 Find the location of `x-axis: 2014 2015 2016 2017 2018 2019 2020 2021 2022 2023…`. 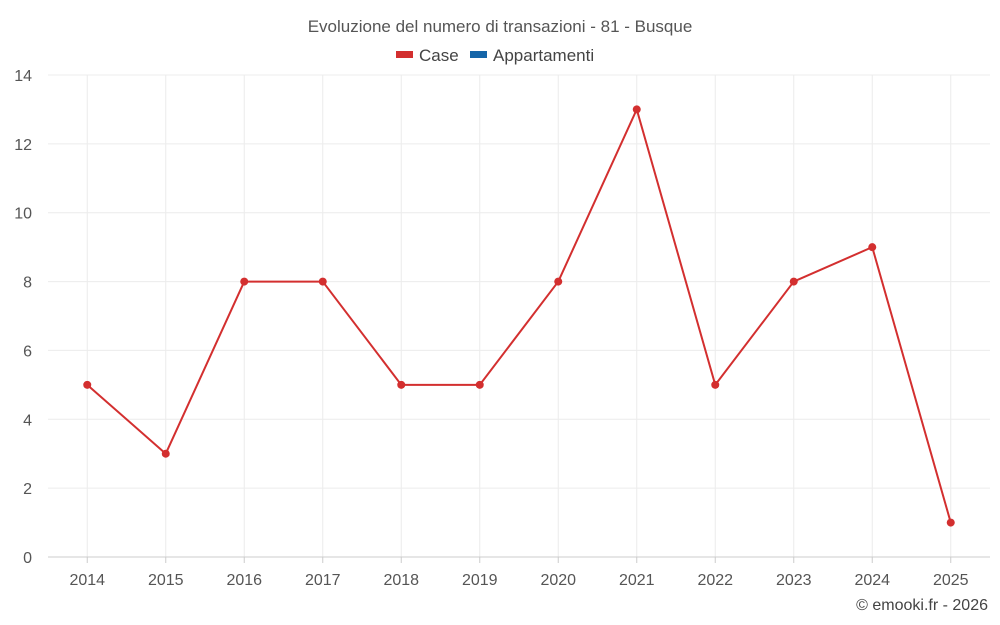

x-axis: 2014 2015 2016 2017 2018 2019 2020 2021 2022 2023… is located at coordinates (519, 572).